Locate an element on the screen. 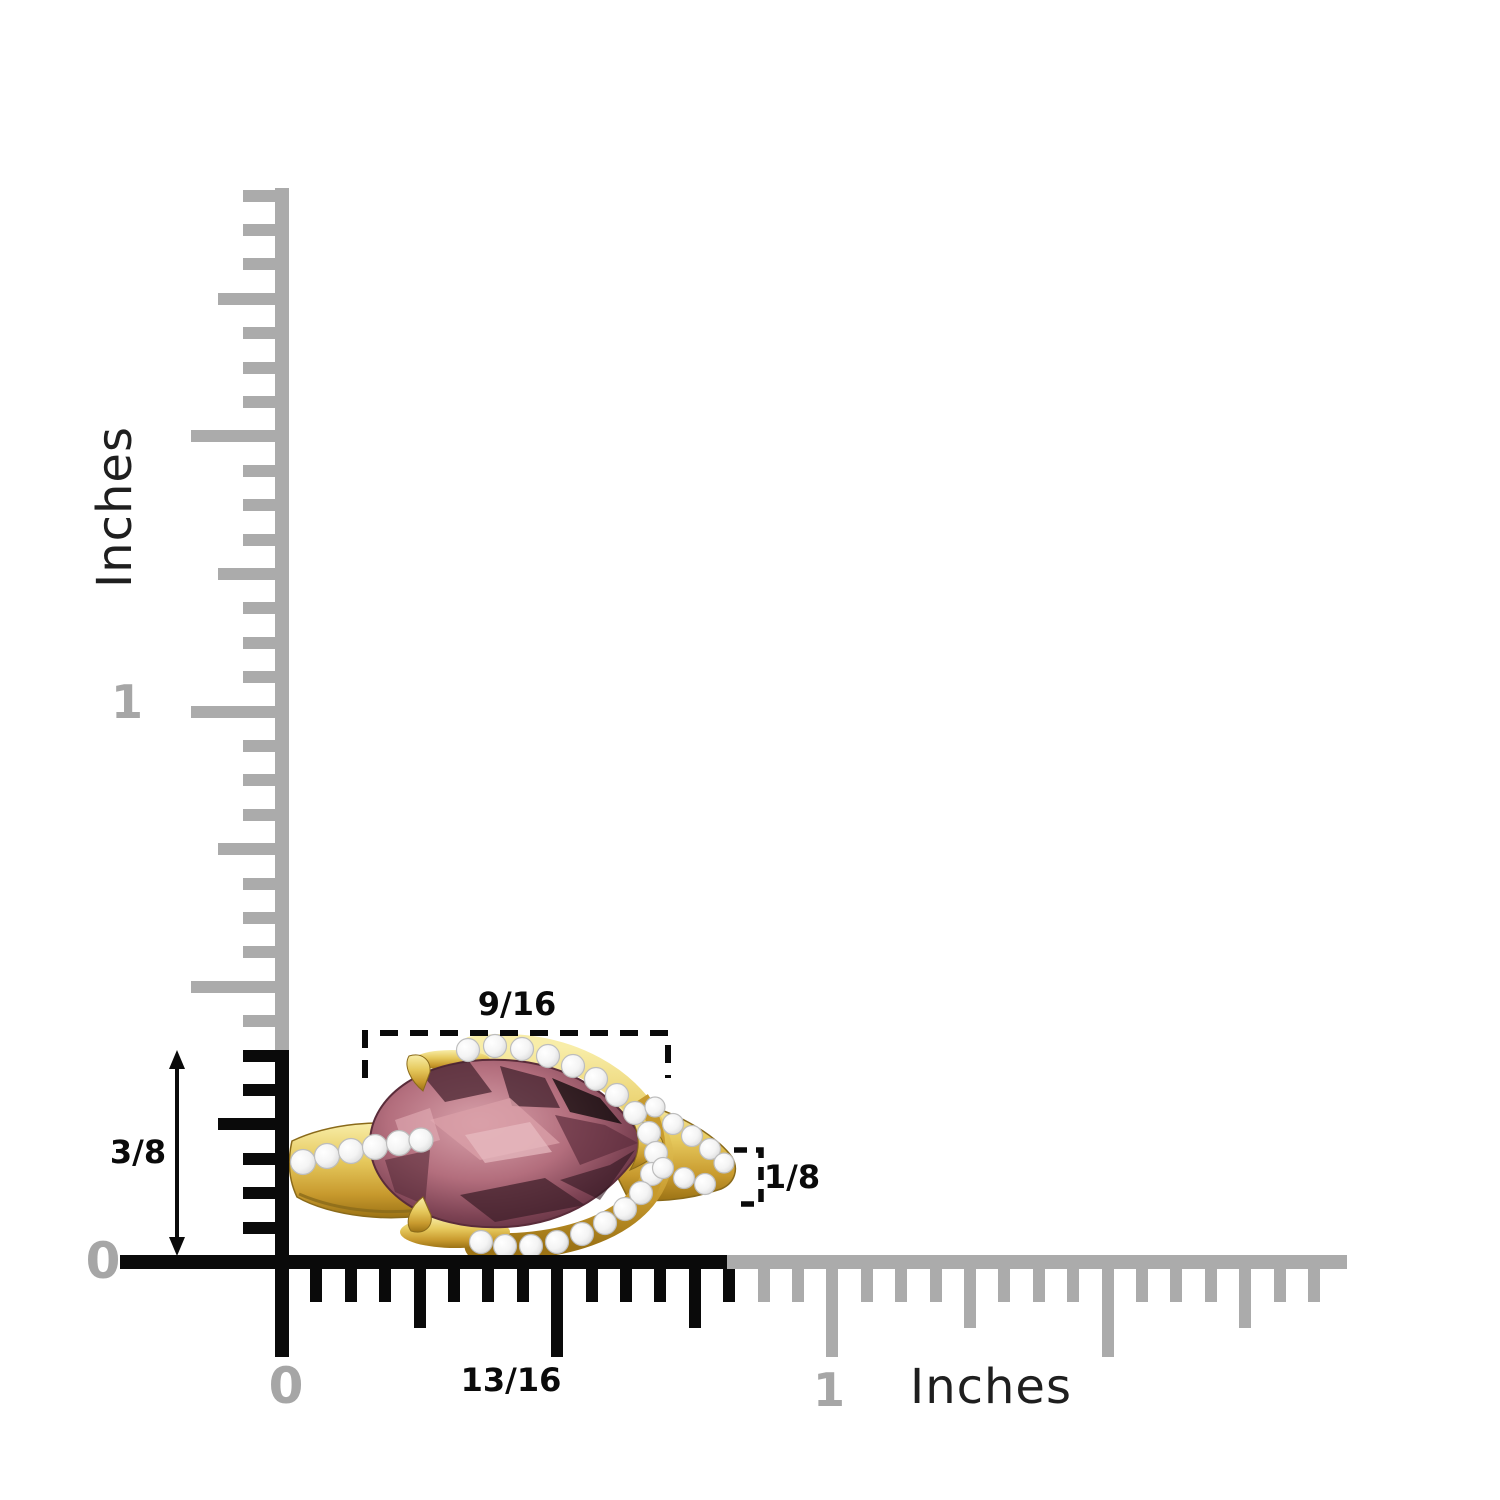  dimension-annotations is located at coordinates (466, 1143).